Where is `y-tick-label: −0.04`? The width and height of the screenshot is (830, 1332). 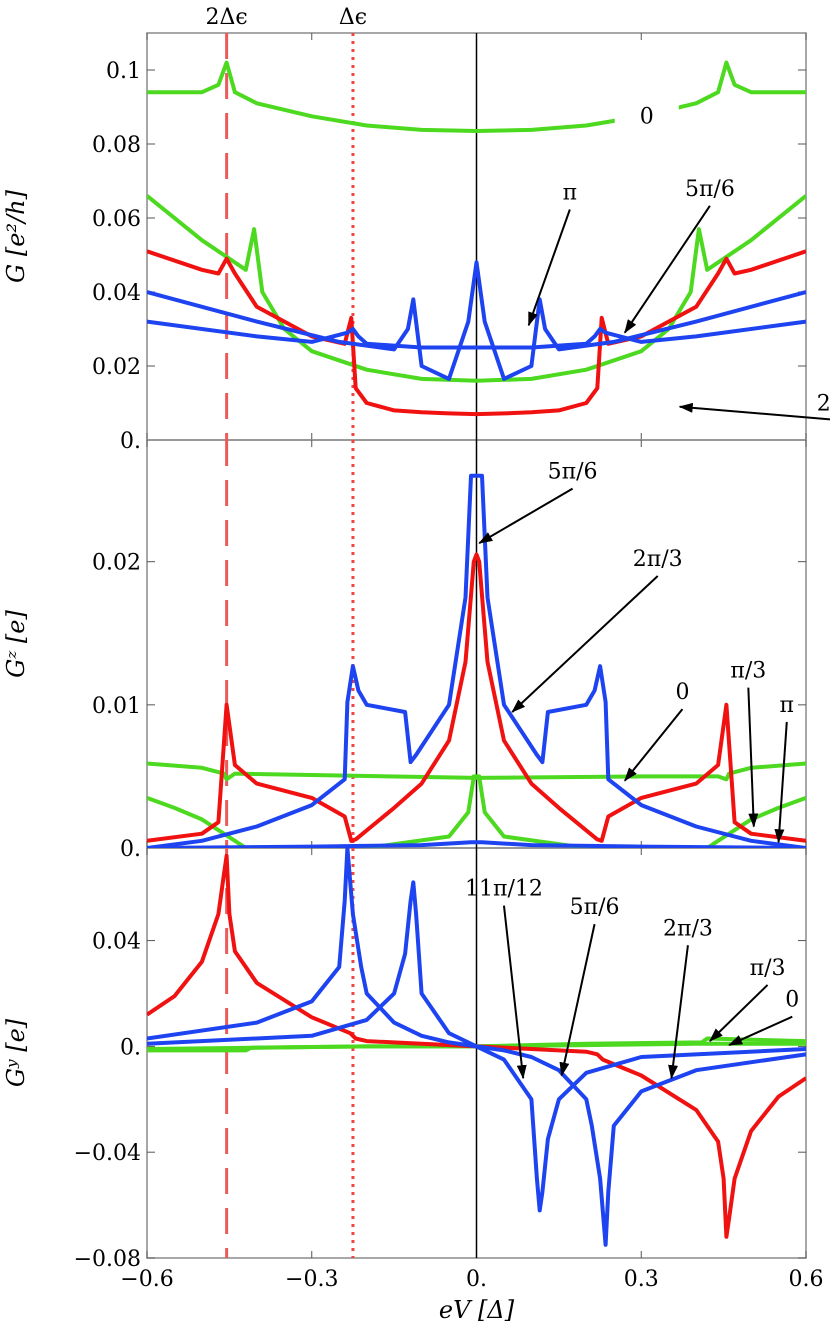
y-tick-label: −0.04 is located at coordinates (107, 1153).